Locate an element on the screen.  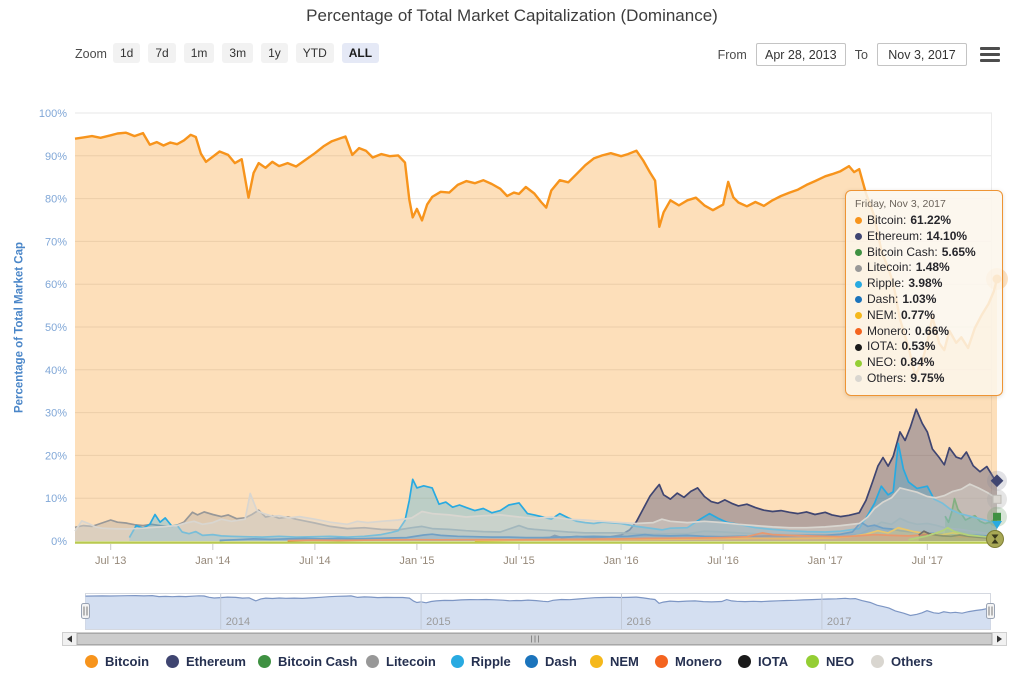
legend-label: NEO is located at coordinates (840, 661).